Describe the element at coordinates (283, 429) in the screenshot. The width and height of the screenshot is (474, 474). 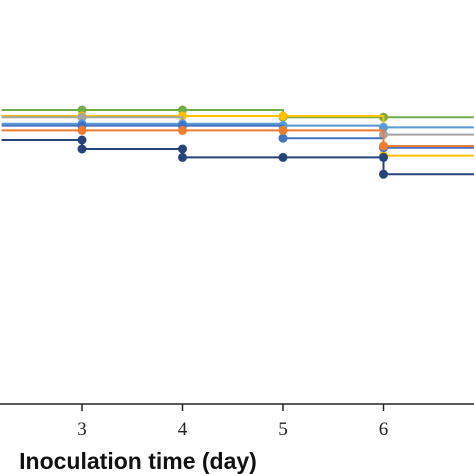
I see `x-tick-label: 5` at that location.